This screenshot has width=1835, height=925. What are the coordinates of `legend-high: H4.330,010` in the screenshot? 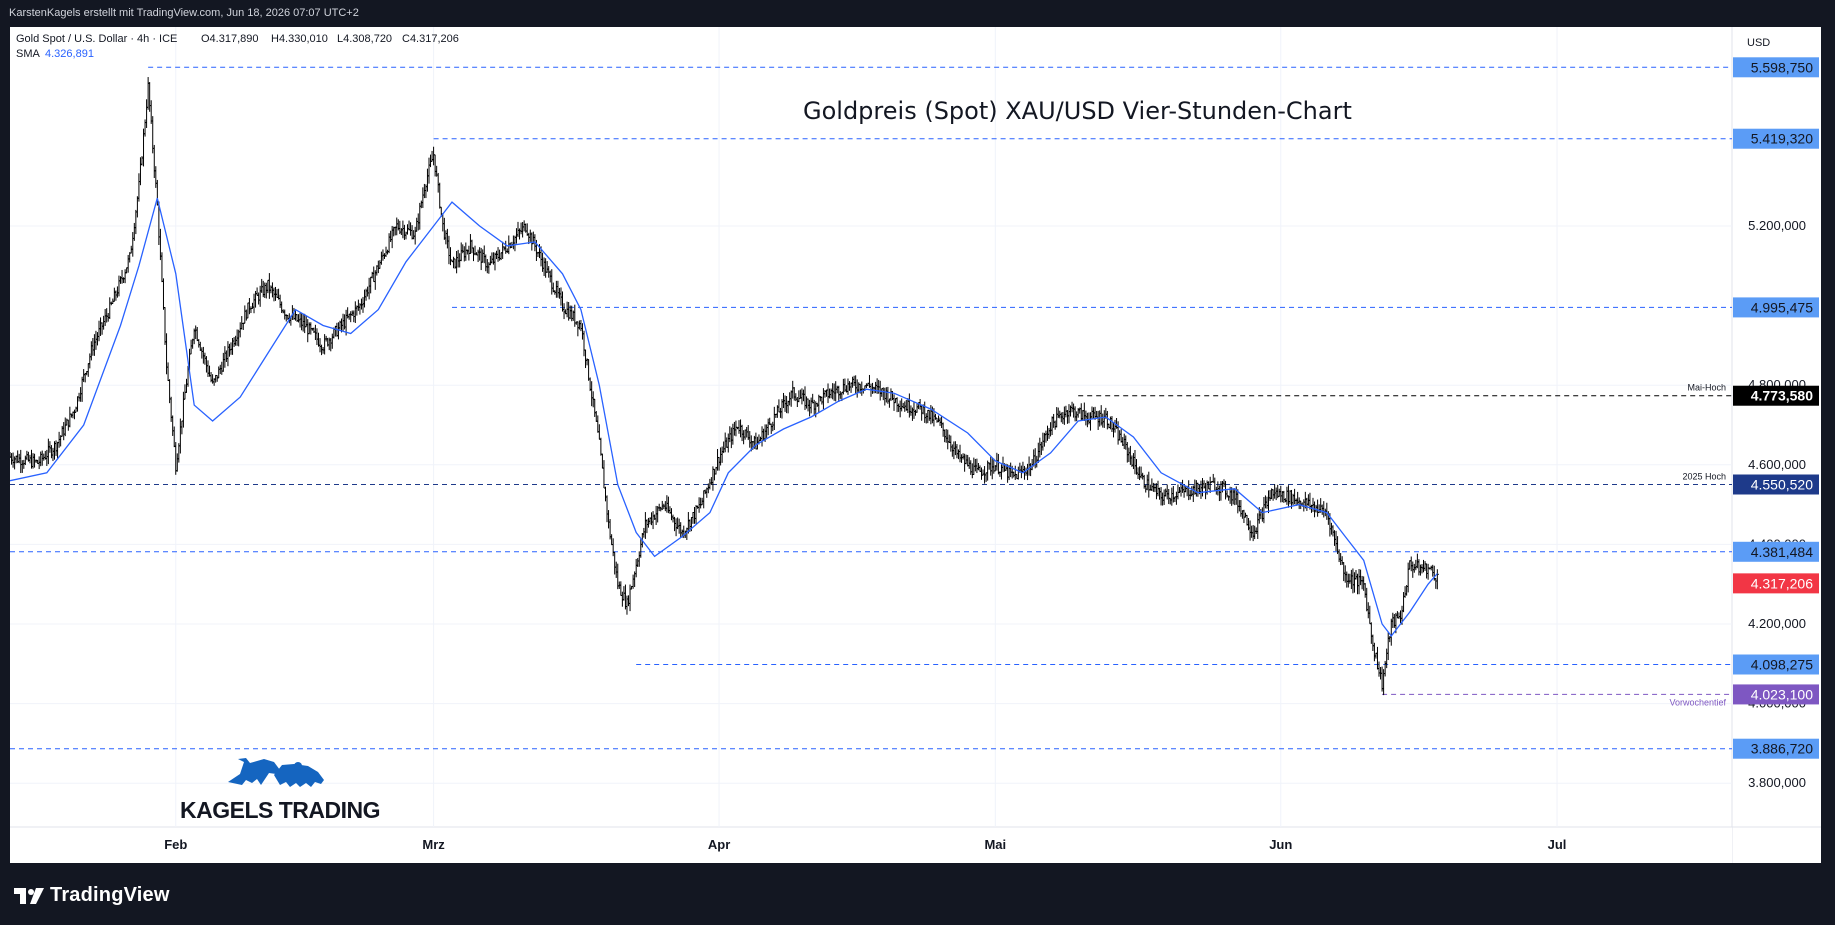 It's located at (299, 39).